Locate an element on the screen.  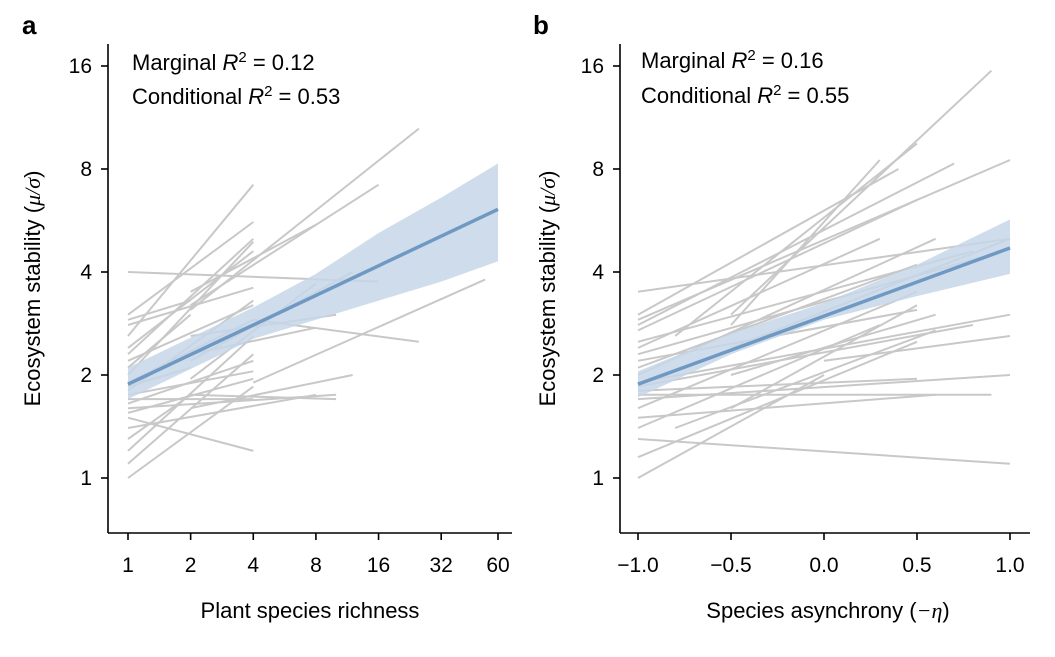
x-tick-label: 1 is located at coordinates (128, 565).